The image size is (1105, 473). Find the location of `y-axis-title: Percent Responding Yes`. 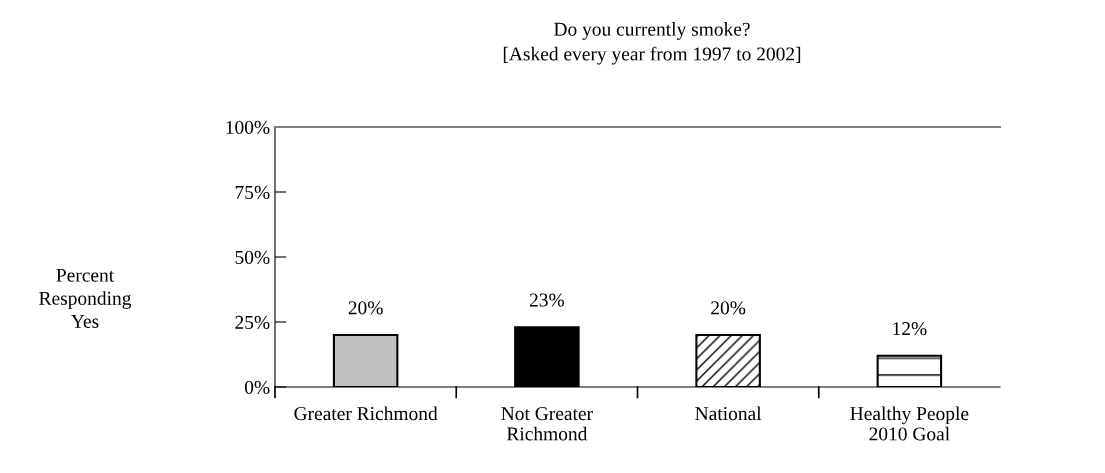

y-axis-title: Percent Responding Yes is located at coordinates (85, 298).